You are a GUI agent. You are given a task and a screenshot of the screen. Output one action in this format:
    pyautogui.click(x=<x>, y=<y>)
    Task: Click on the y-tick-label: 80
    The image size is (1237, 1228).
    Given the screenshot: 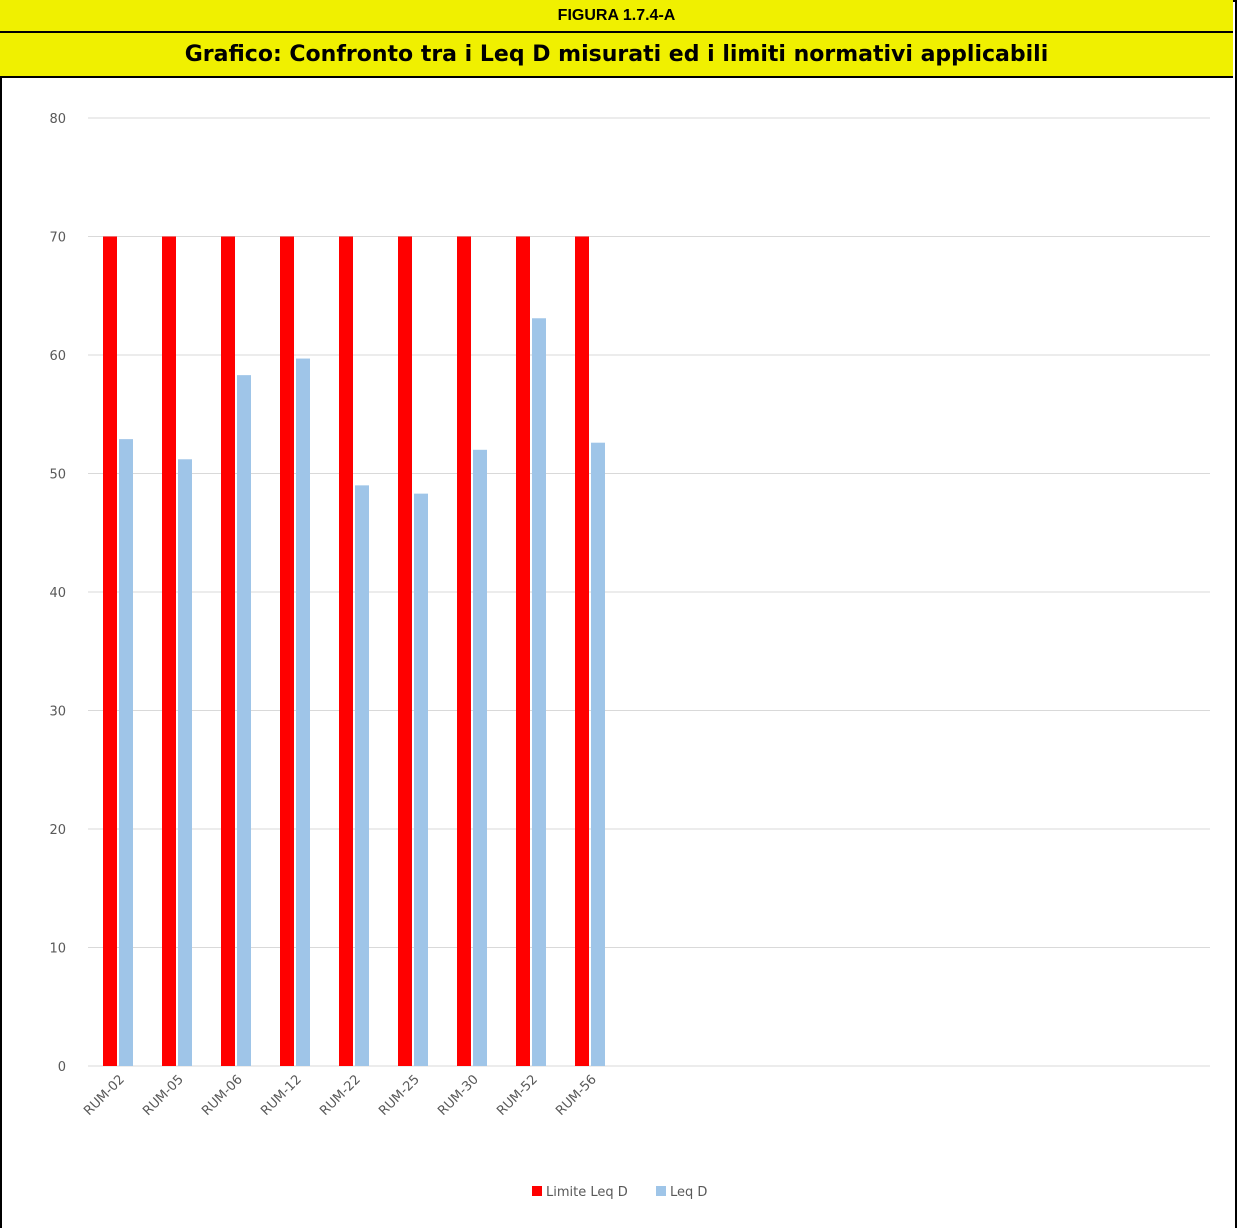 What is the action you would take?
    pyautogui.click(x=57, y=119)
    